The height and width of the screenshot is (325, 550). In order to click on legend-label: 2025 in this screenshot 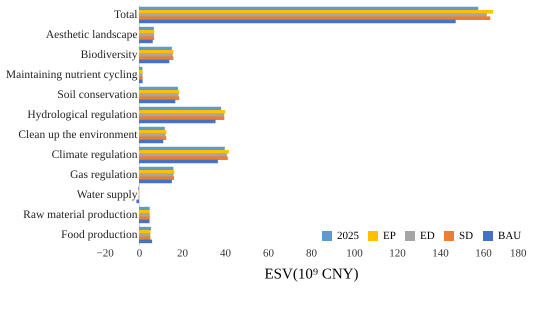, I will do `click(348, 236)`.